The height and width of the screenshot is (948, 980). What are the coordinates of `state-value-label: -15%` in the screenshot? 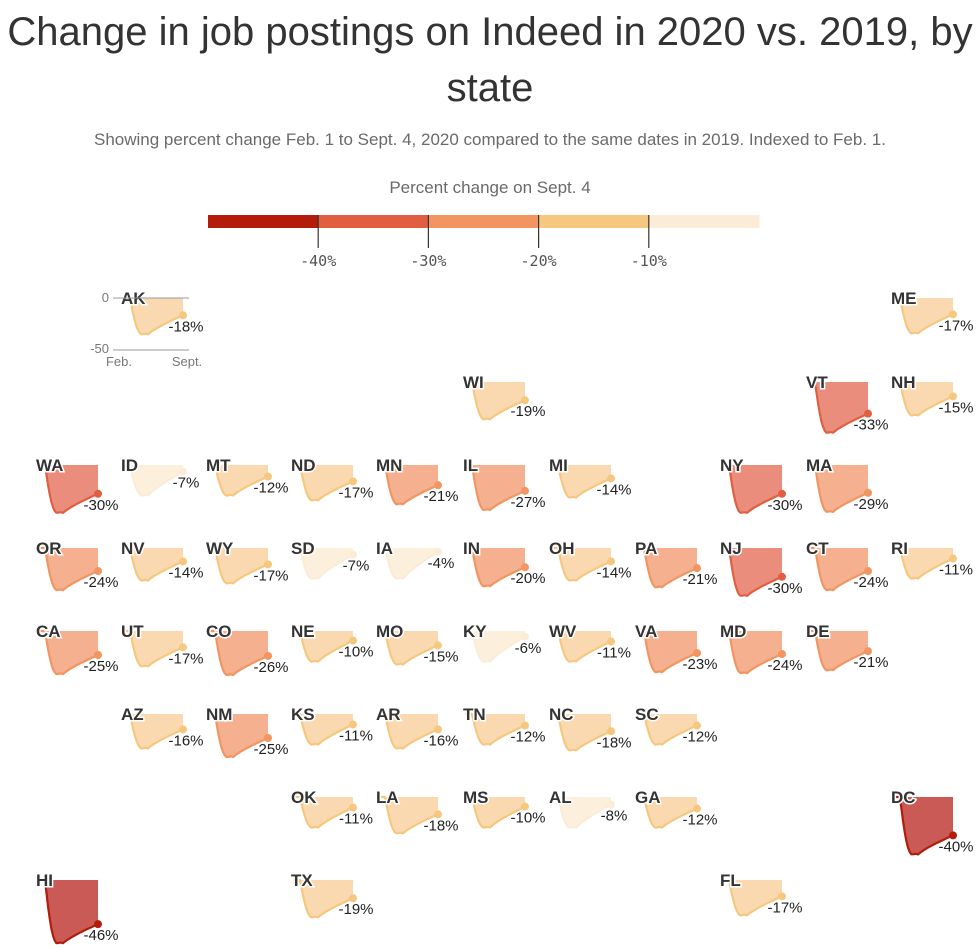 It's located at (955, 407).